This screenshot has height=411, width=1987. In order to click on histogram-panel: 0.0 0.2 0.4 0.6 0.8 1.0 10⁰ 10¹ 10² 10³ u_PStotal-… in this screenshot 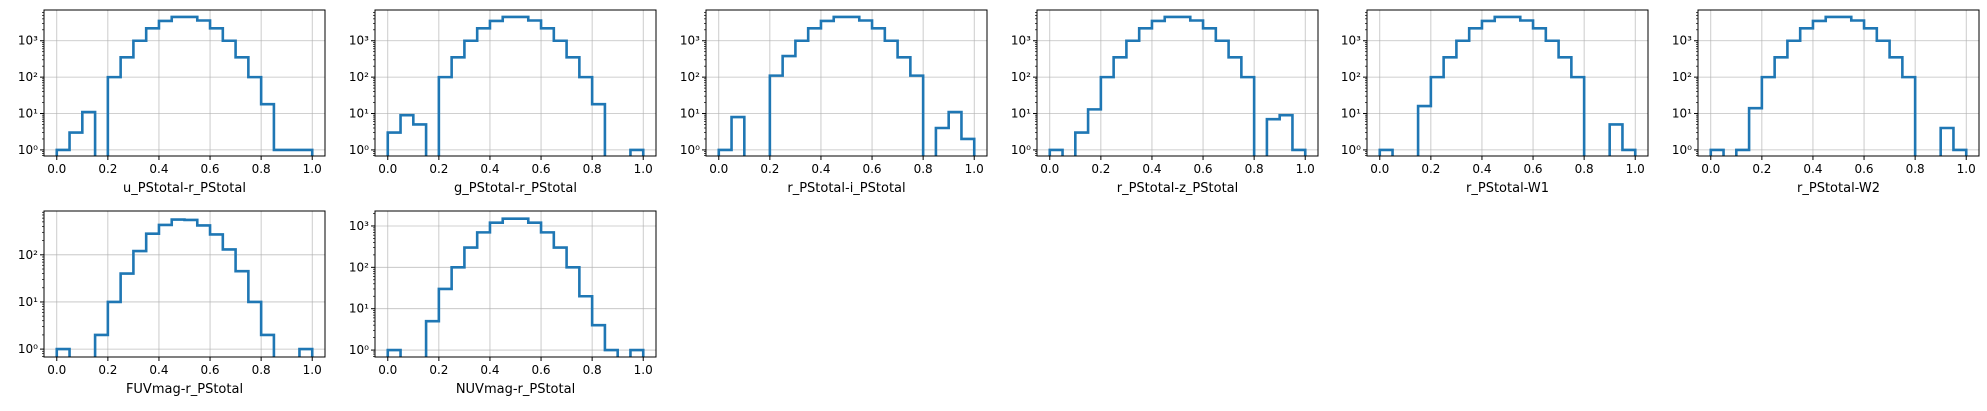, I will do `click(172, 102)`.